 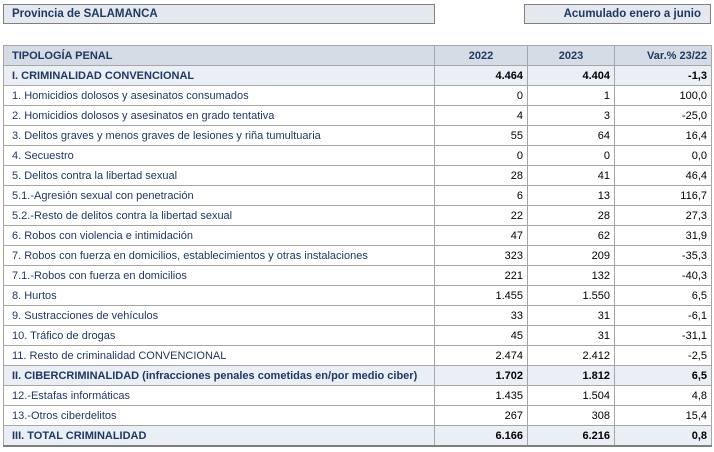 What do you see at coordinates (571, 355) in the screenshot?
I see `value-2023: 2.412` at bounding box center [571, 355].